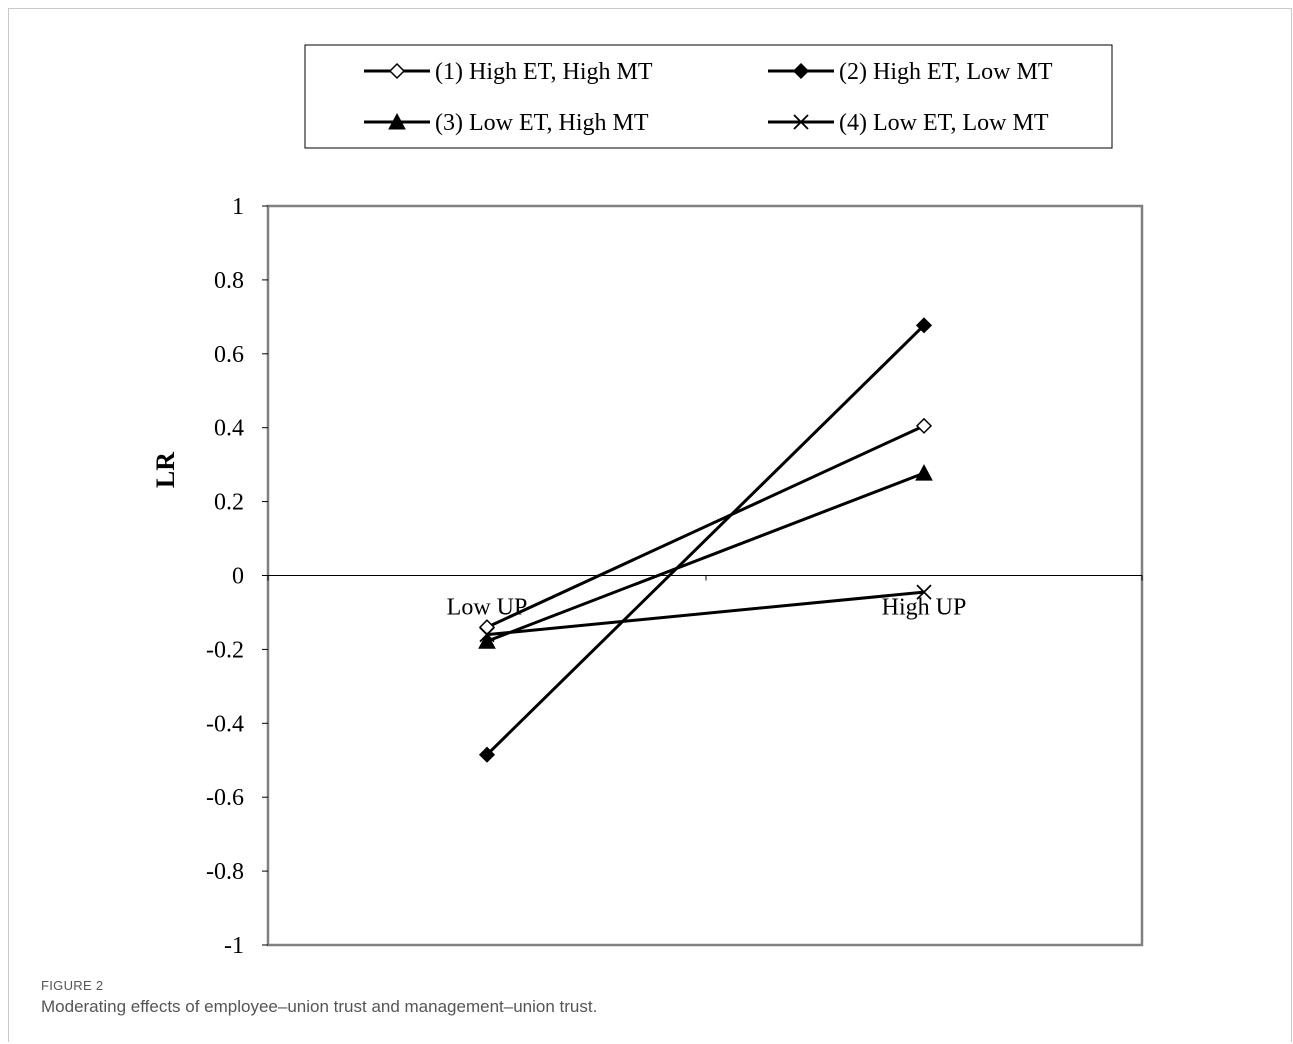 Image resolution: width=1293 pixels, height=1044 pixels. Describe the element at coordinates (944, 123) in the screenshot. I see `legend-label: (4) Low ET, Low MT` at that location.